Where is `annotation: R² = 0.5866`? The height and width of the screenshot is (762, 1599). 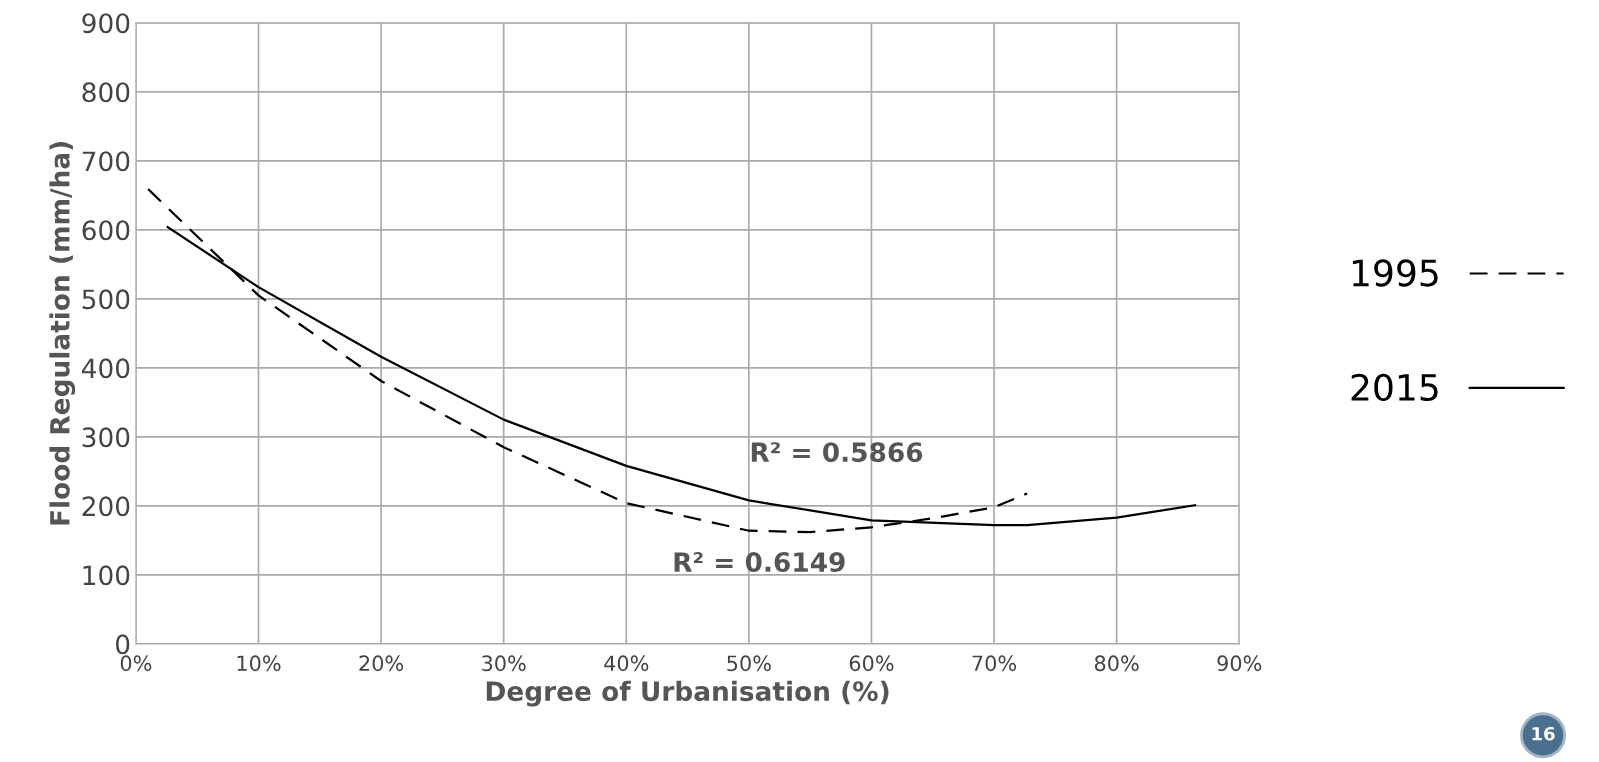
annotation: R² = 0.5866 is located at coordinates (837, 452).